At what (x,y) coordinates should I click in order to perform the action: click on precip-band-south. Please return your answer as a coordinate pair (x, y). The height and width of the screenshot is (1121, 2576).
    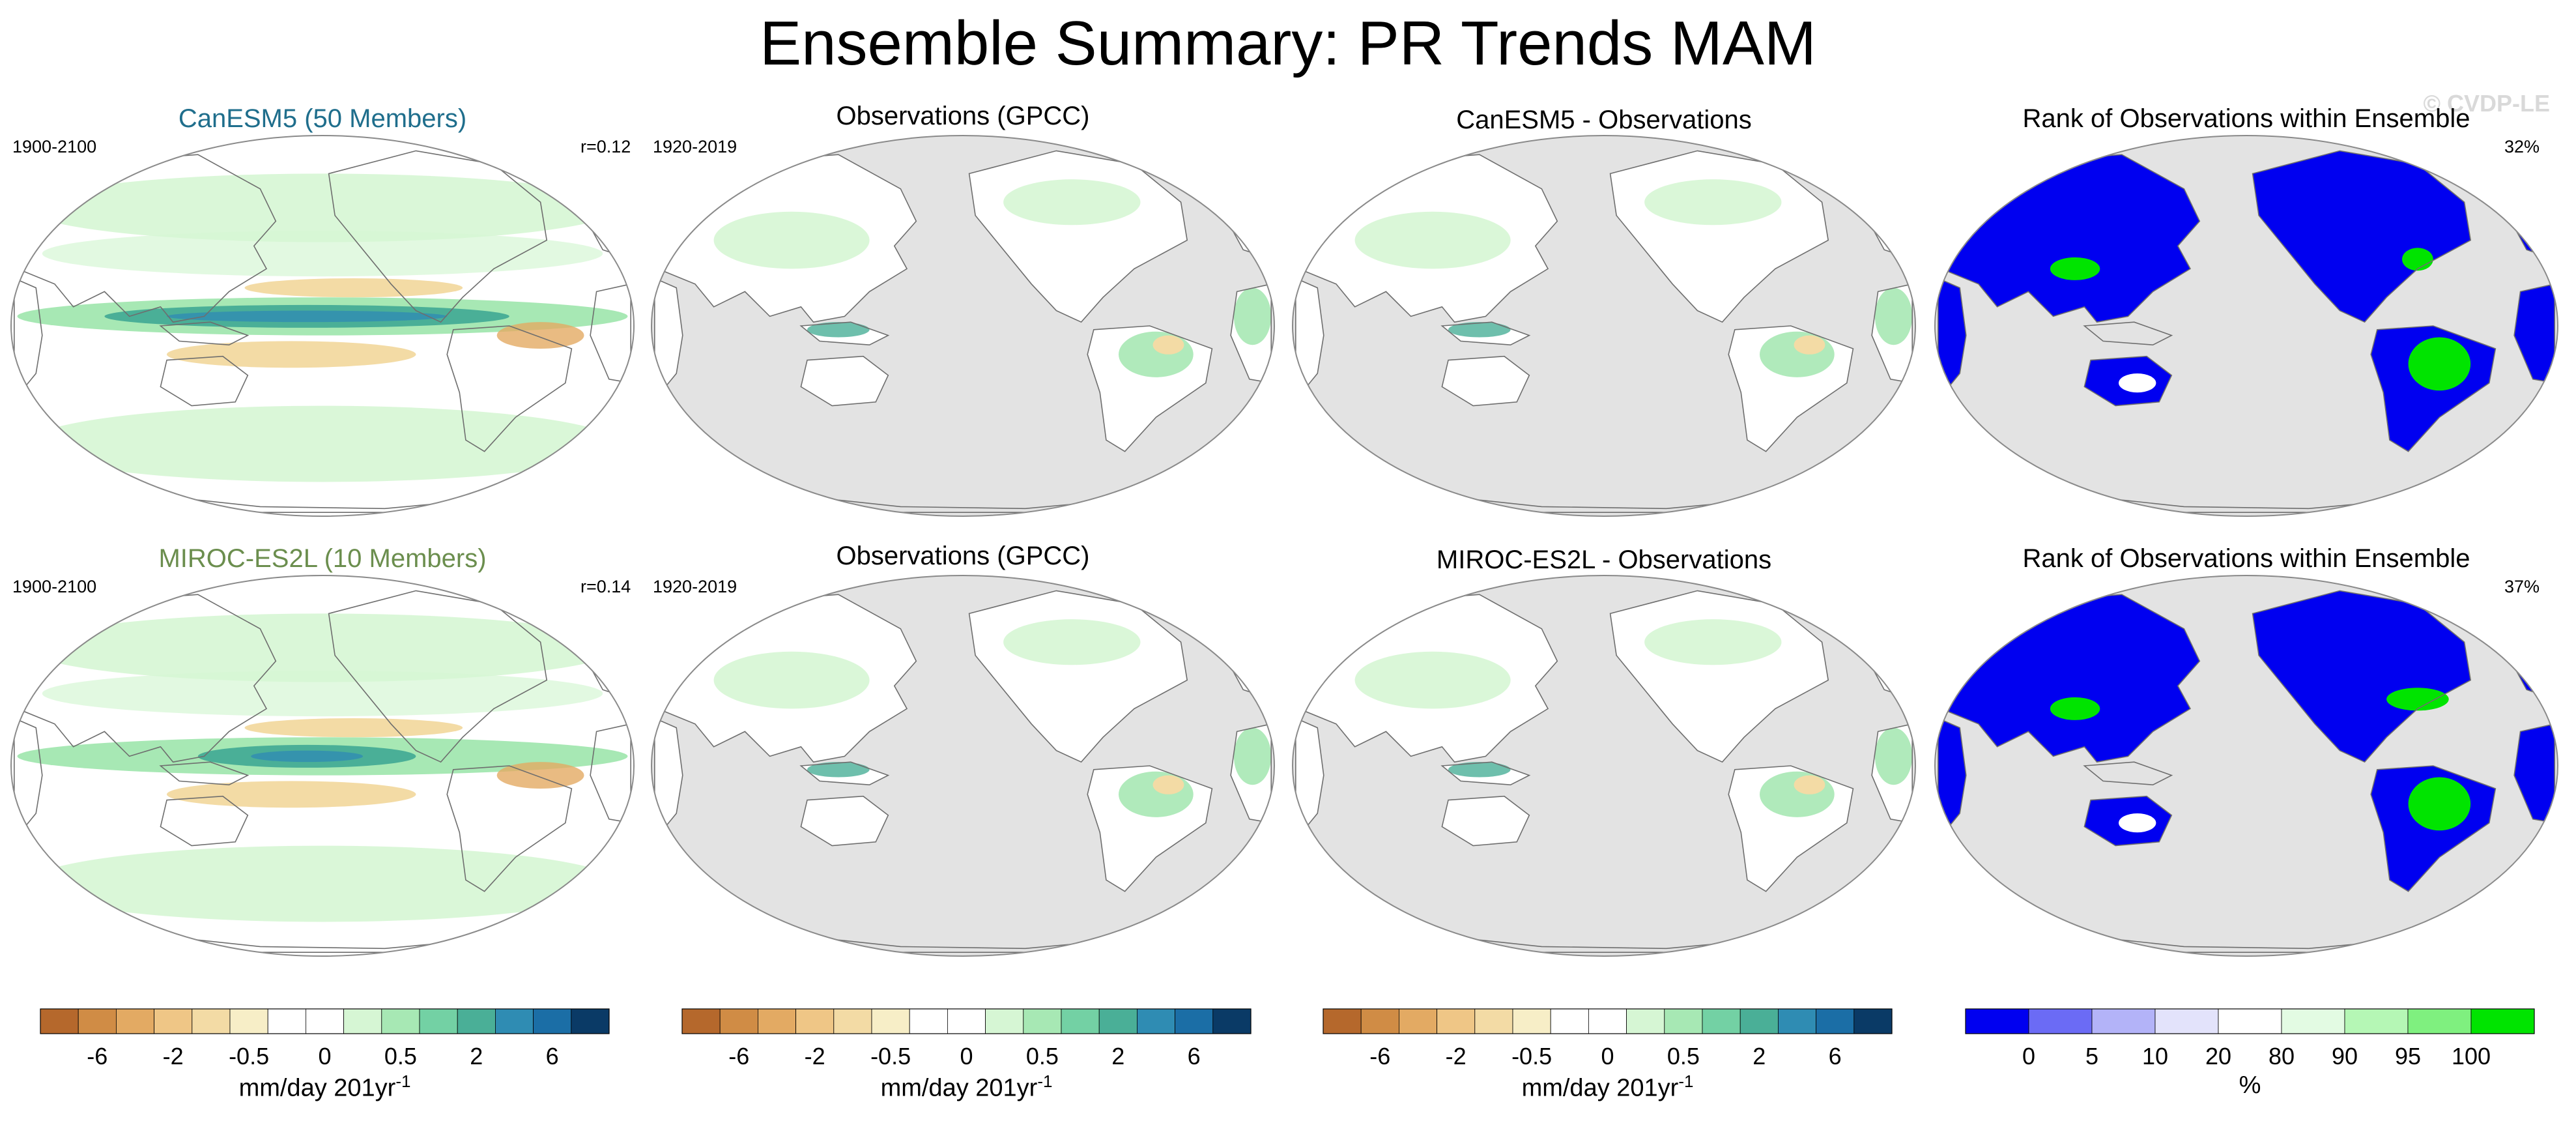
    Looking at the image, I should click on (322, 884).